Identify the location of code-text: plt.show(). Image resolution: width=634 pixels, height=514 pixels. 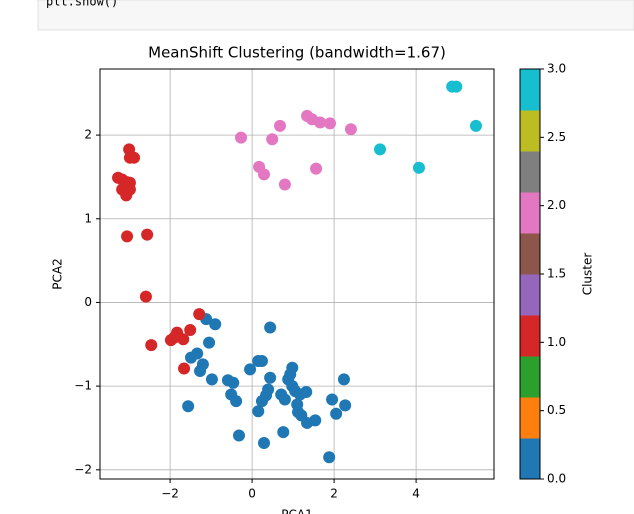
(82, 4).